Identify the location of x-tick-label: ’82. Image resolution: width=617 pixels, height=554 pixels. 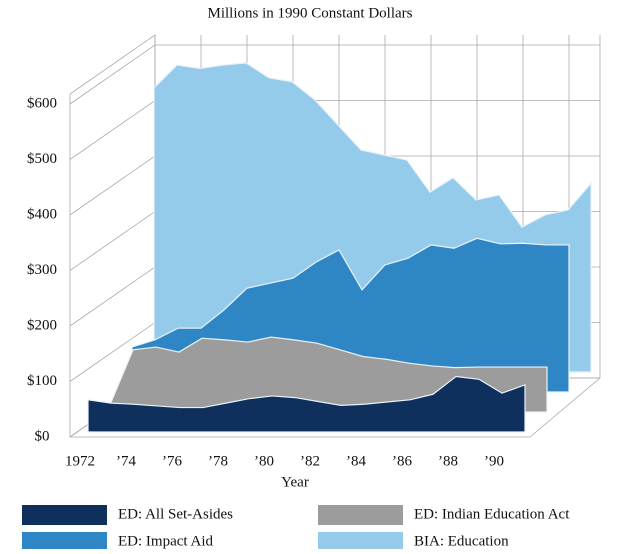
(310, 461).